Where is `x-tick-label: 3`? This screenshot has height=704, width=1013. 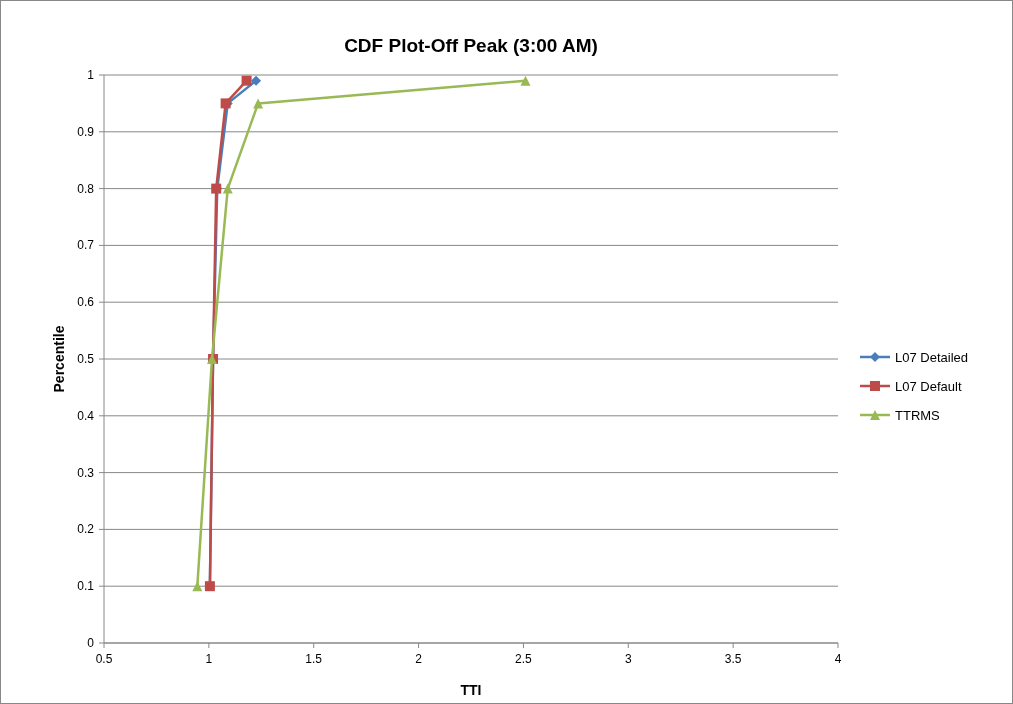
x-tick-label: 3 is located at coordinates (628, 659).